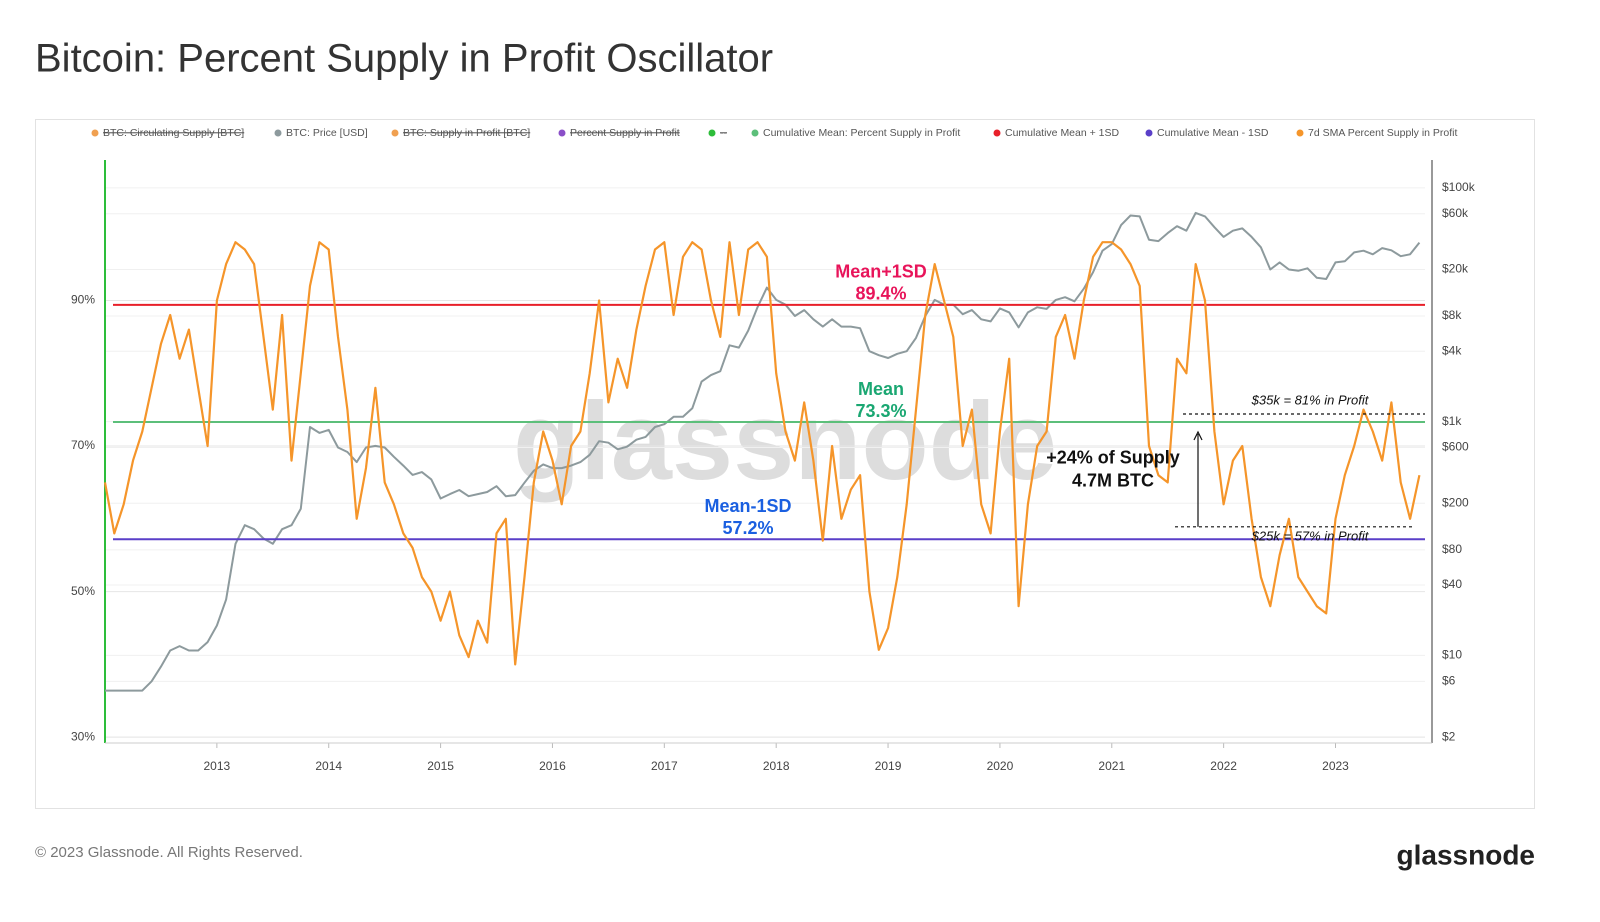 The image size is (1600, 922). What do you see at coordinates (776, 766) in the screenshot?
I see `x-tick-label: 2018` at bounding box center [776, 766].